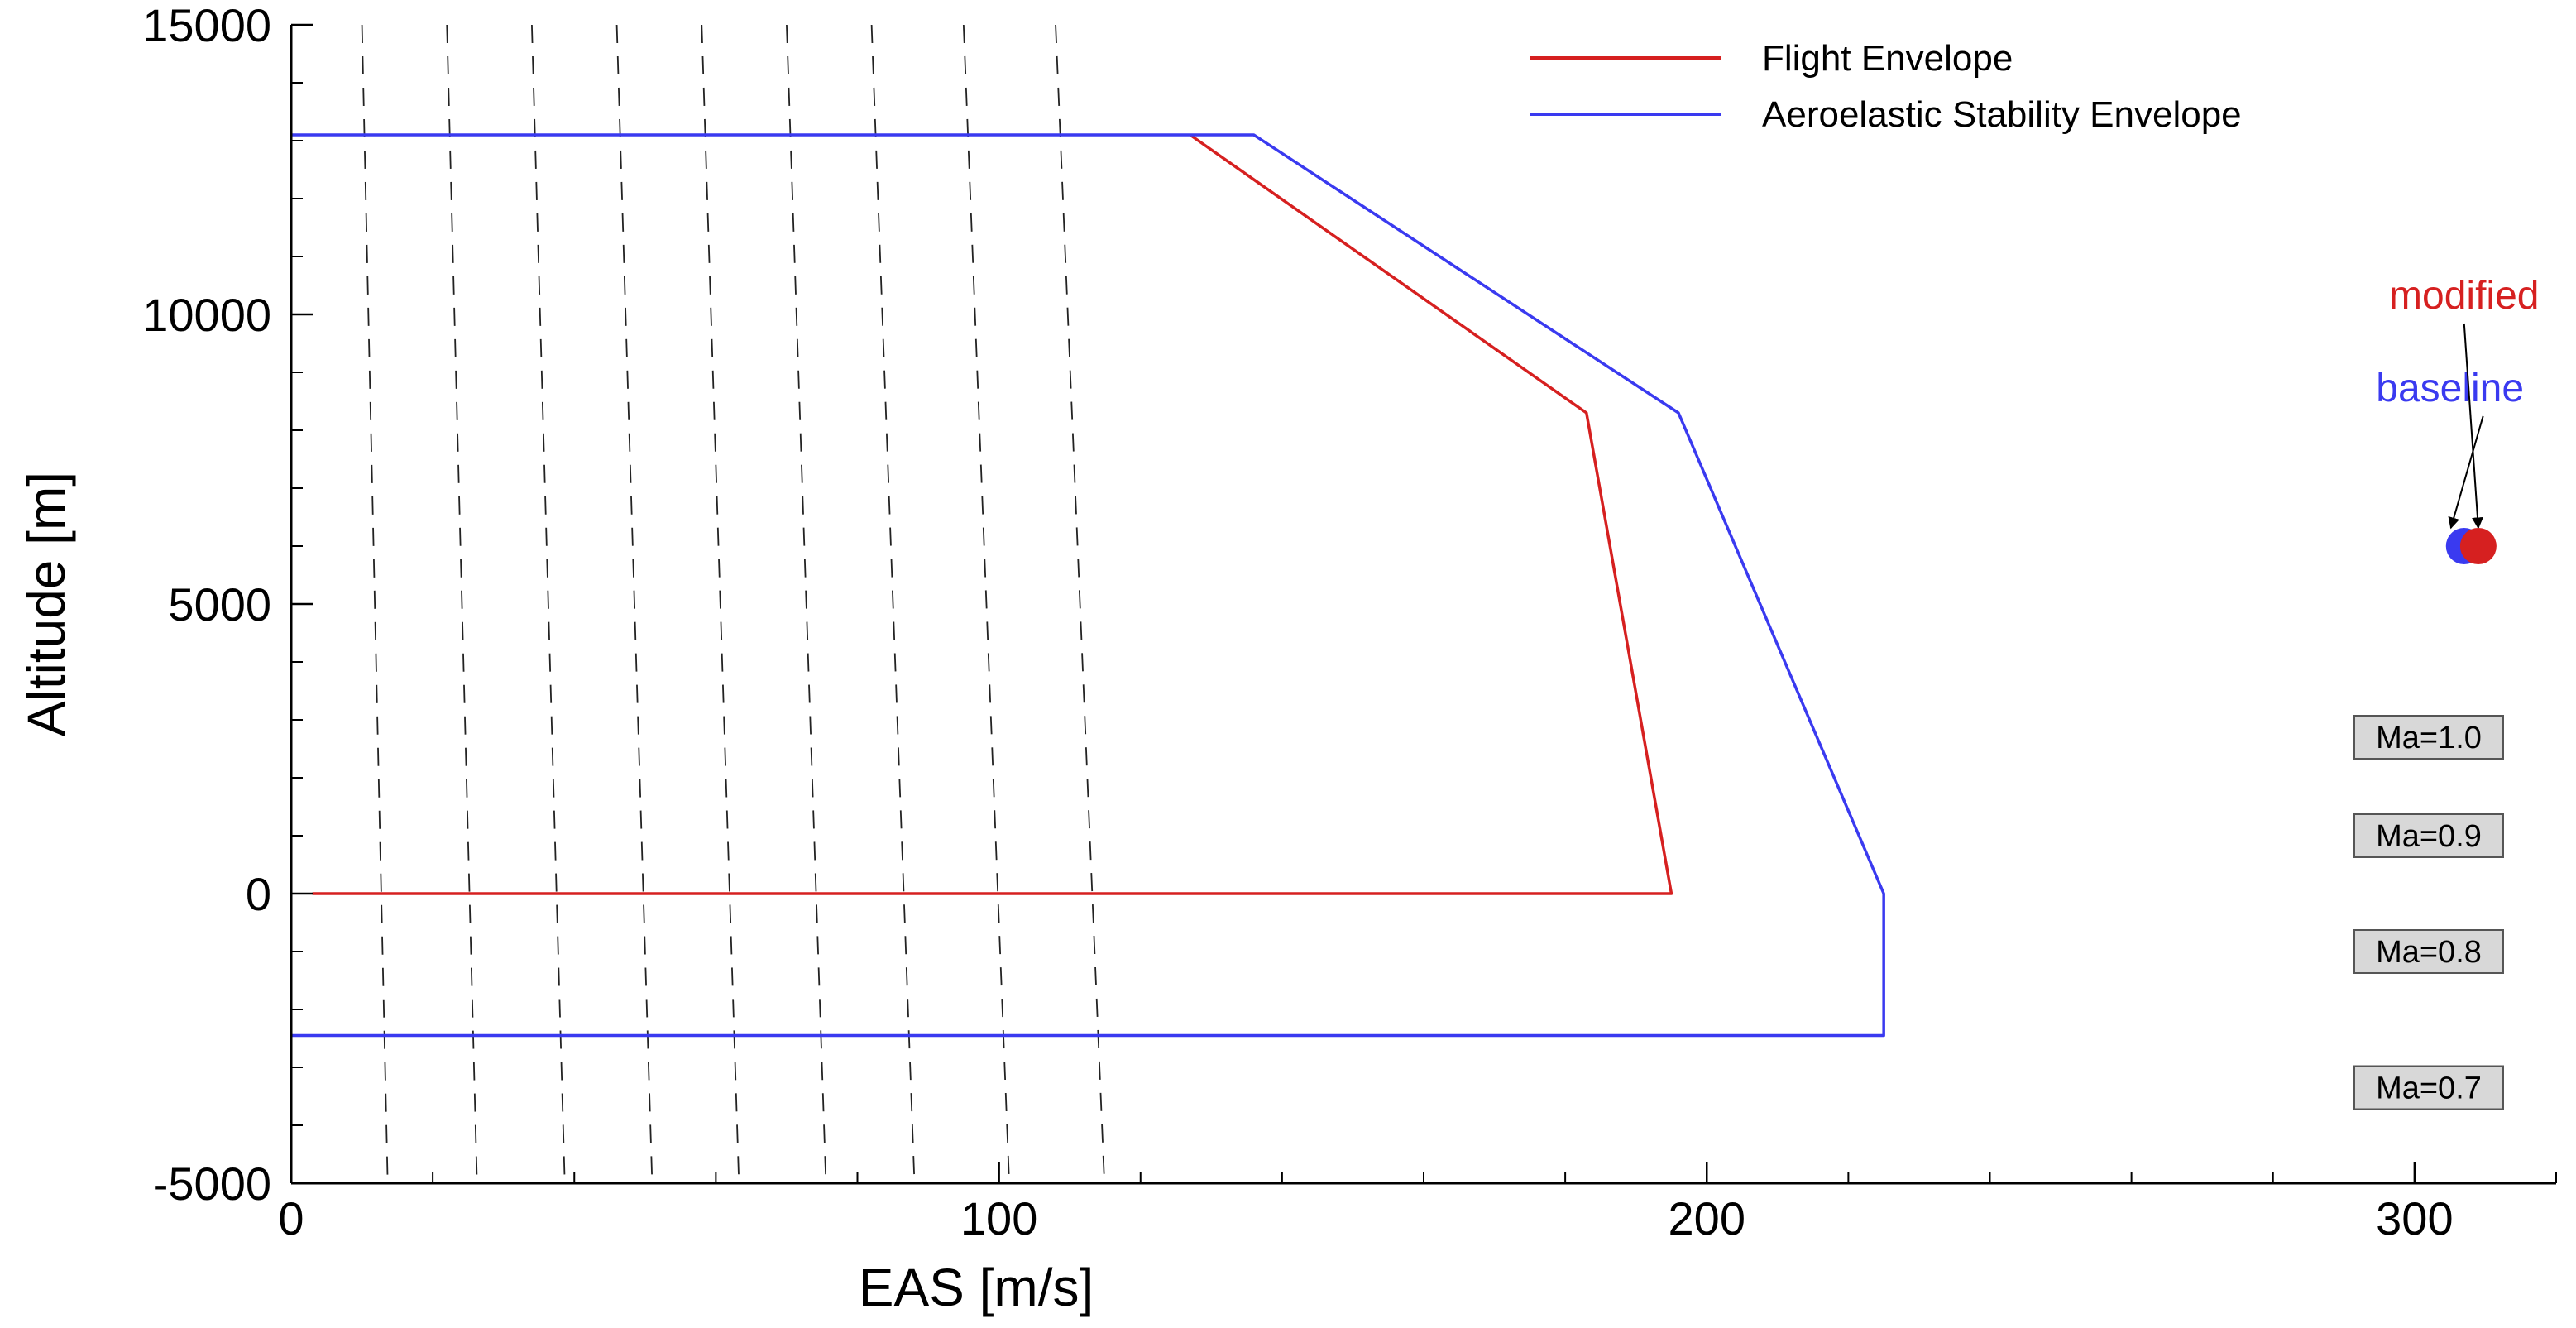 This screenshot has width=2576, height=1328. What do you see at coordinates (206, 315) in the screenshot?
I see `y-tick-label: 10000` at bounding box center [206, 315].